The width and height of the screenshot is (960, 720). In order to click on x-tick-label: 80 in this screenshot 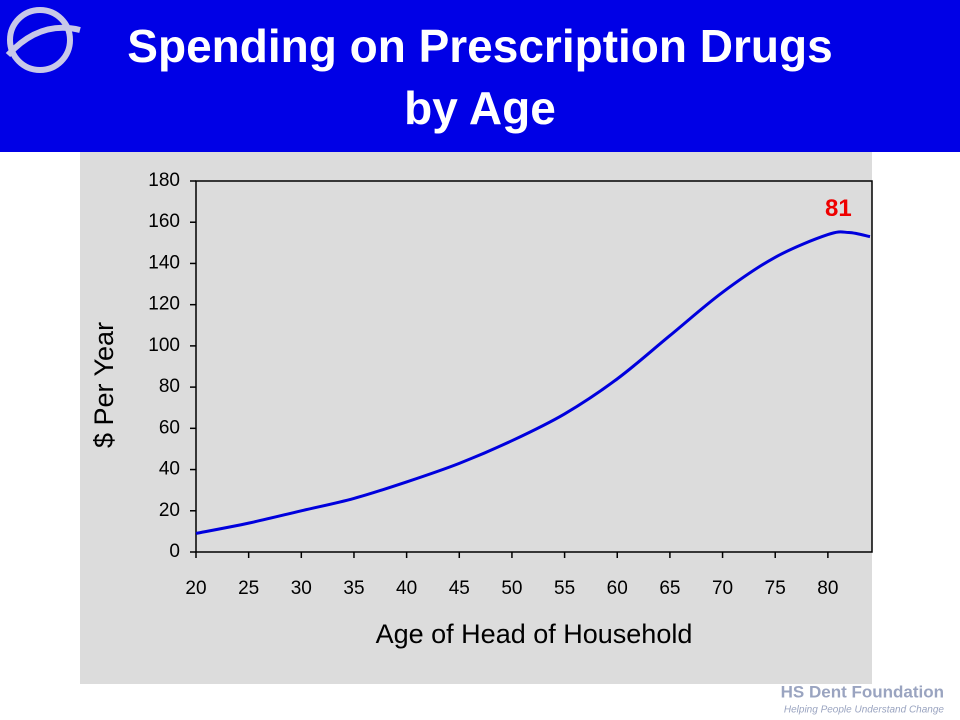, I will do `click(827, 588)`.